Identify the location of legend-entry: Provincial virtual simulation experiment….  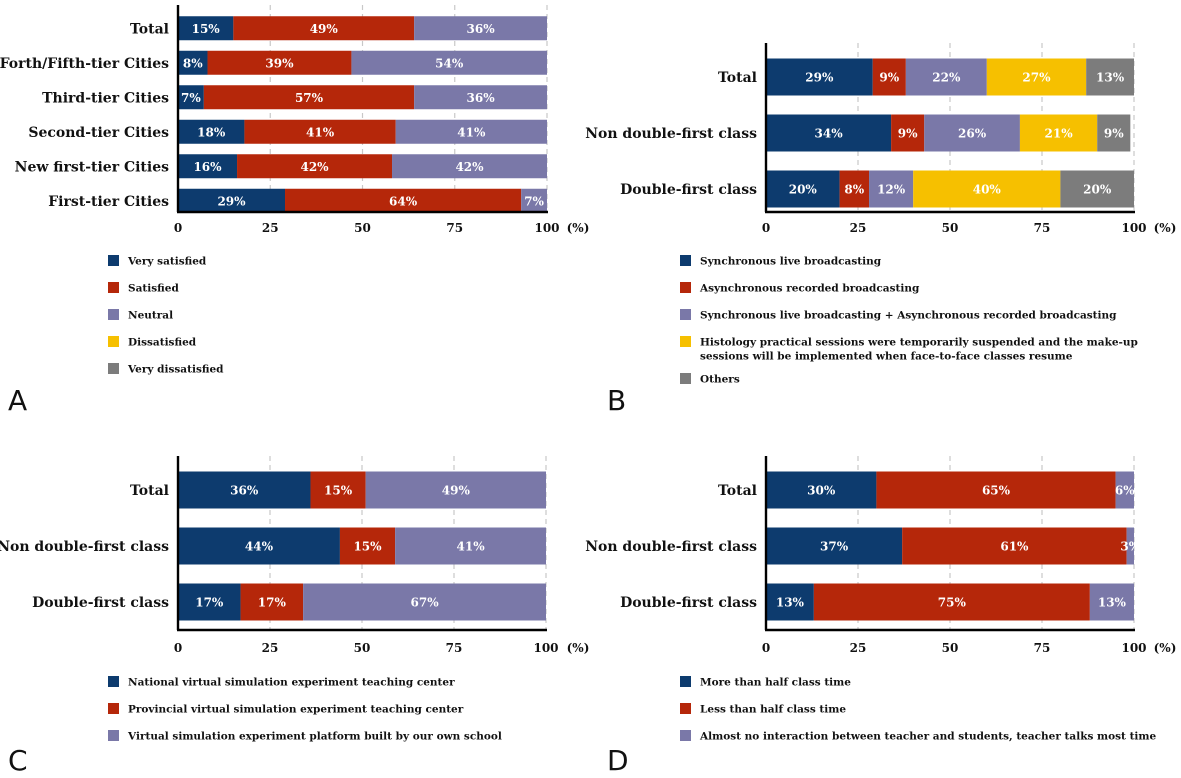
(296, 710).